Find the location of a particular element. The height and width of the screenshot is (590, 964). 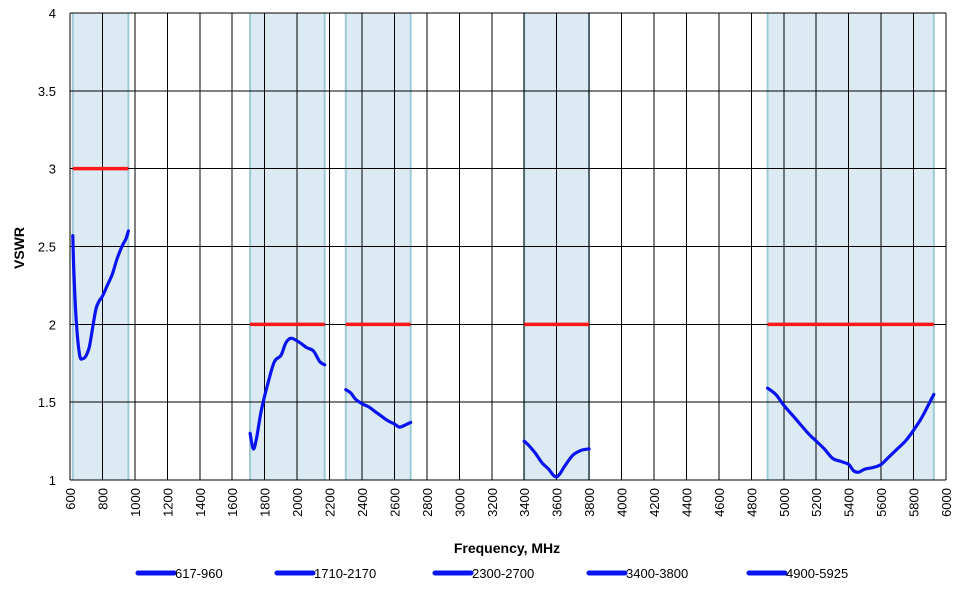

x-tick-label: 3600 is located at coordinates (557, 502).